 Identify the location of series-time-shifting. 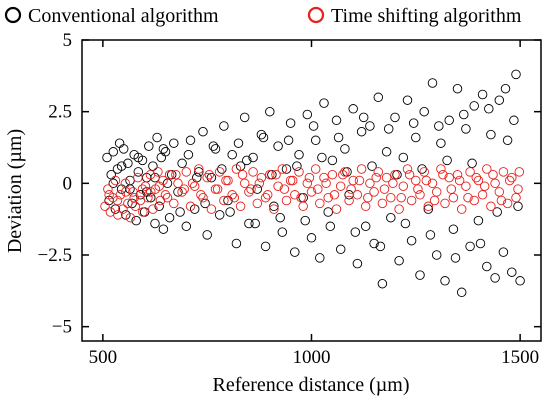
(312, 193).